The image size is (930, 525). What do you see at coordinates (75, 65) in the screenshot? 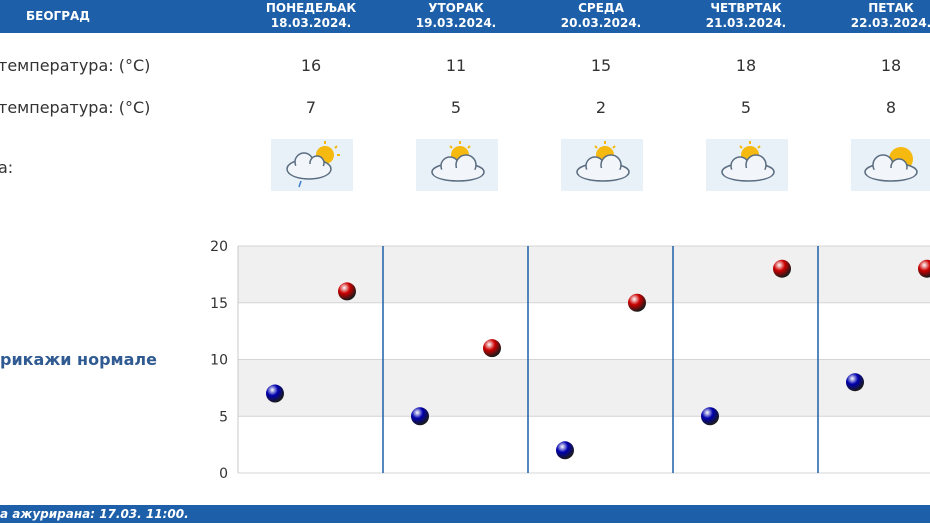
I see `max-temp-label: температура: (°C)` at bounding box center [75, 65].